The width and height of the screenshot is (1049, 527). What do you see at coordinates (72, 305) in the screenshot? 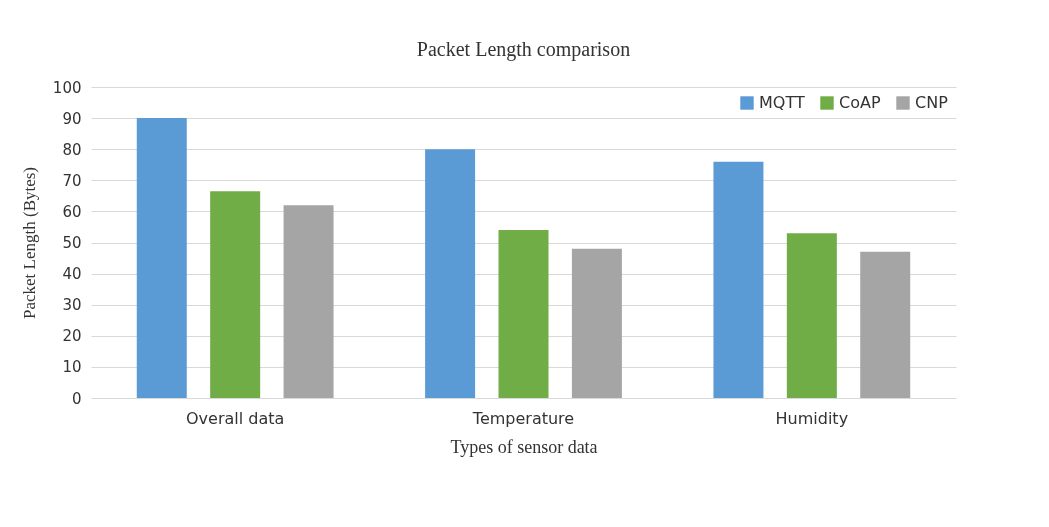
I see `y-tick-label: 30` at bounding box center [72, 305].